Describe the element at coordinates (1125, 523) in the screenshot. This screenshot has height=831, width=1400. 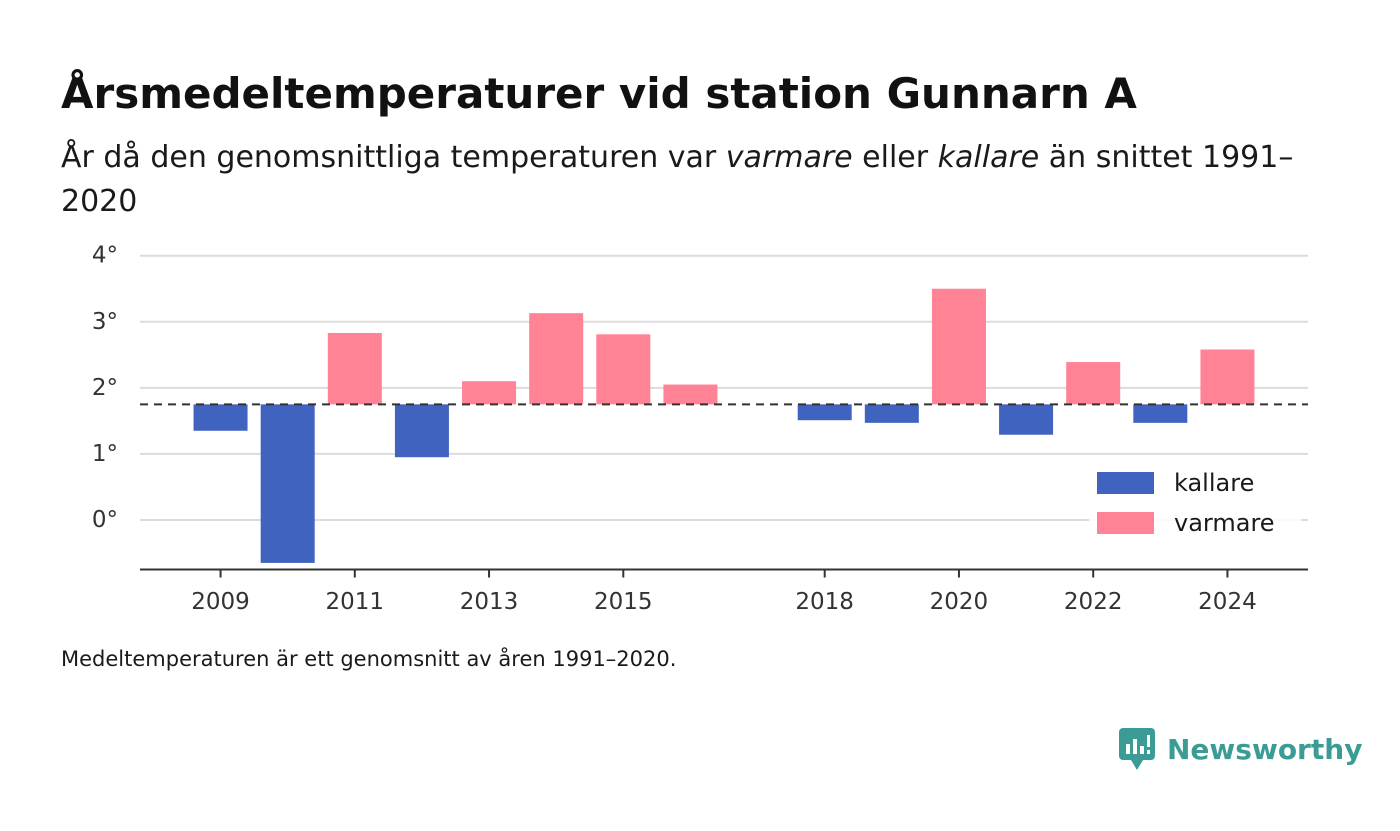
I see `legend-swatch-varmare` at that location.